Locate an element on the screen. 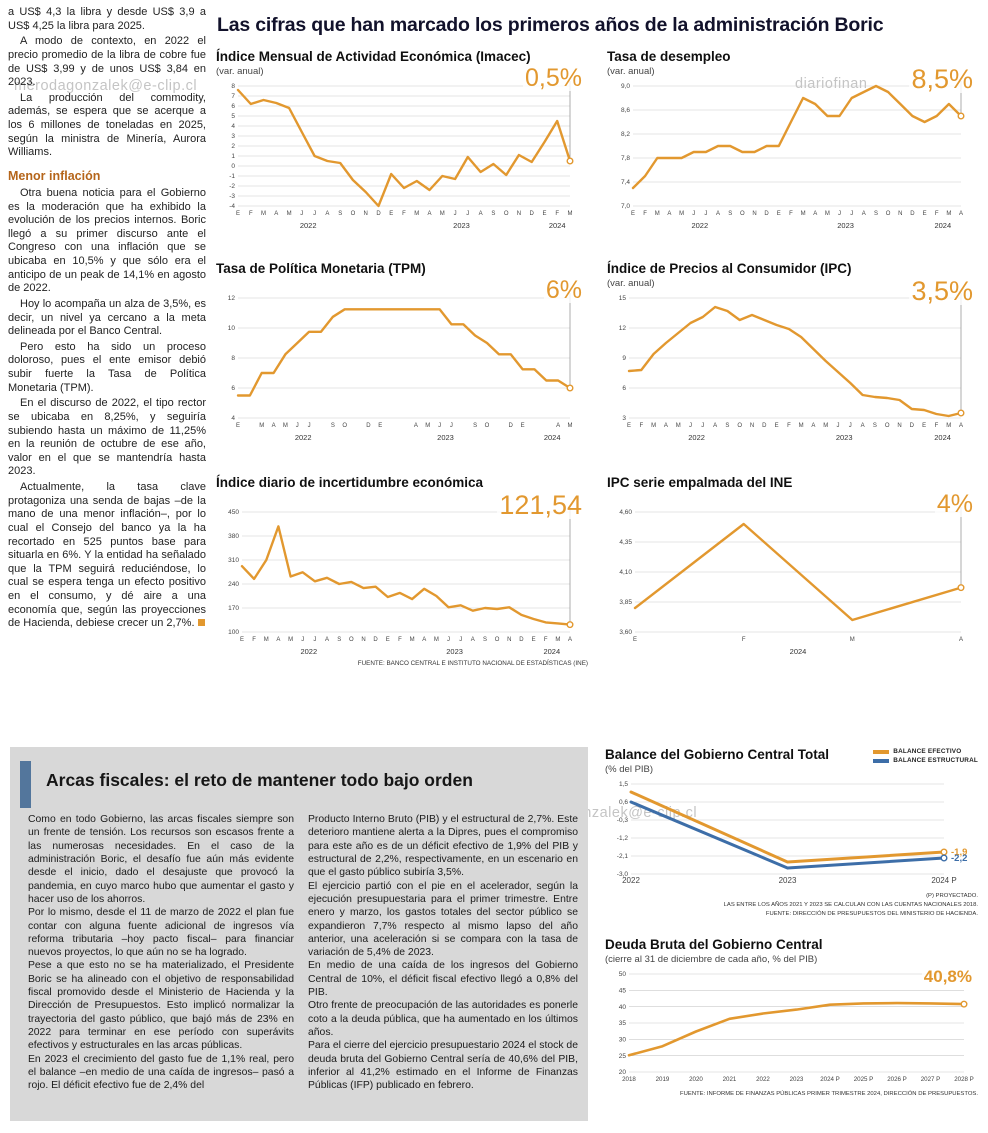 The image size is (988, 1133). svg-text: 35 is located at coordinates (623, 1023).